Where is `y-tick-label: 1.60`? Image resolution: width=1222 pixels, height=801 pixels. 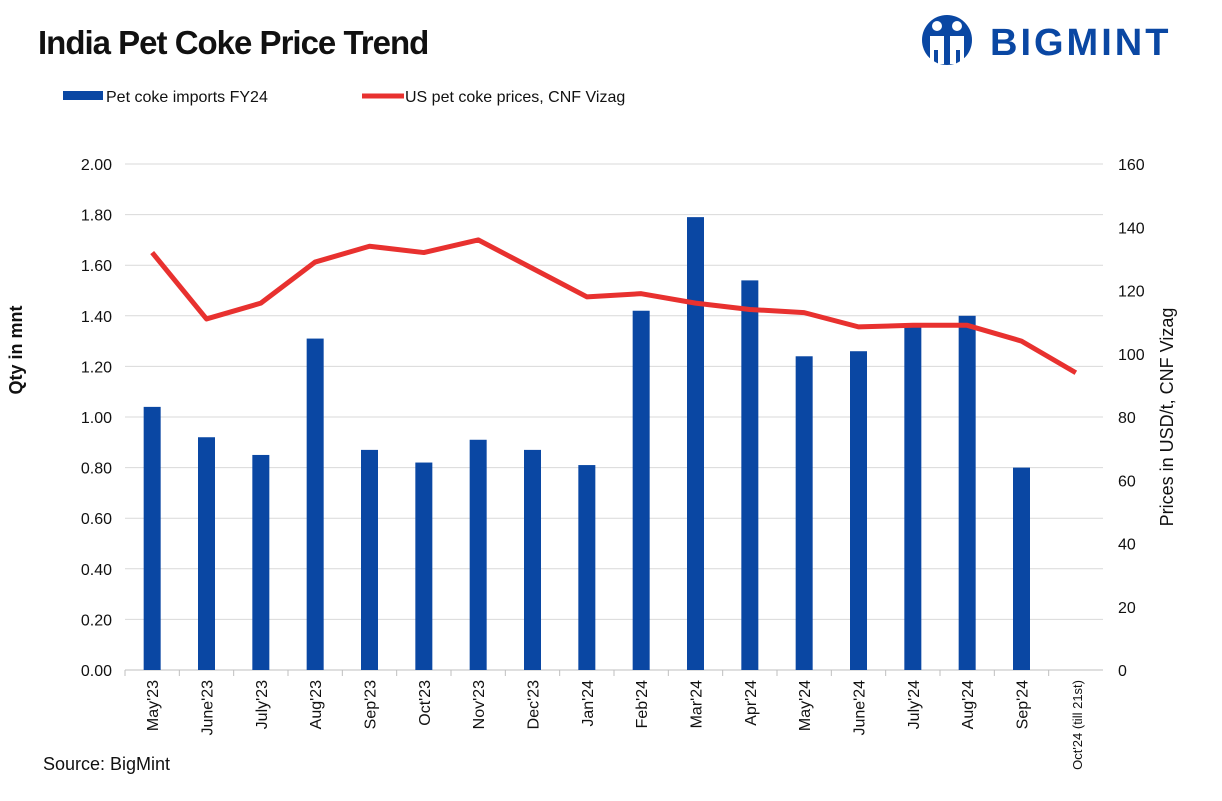 y-tick-label: 1.60 is located at coordinates (96, 266).